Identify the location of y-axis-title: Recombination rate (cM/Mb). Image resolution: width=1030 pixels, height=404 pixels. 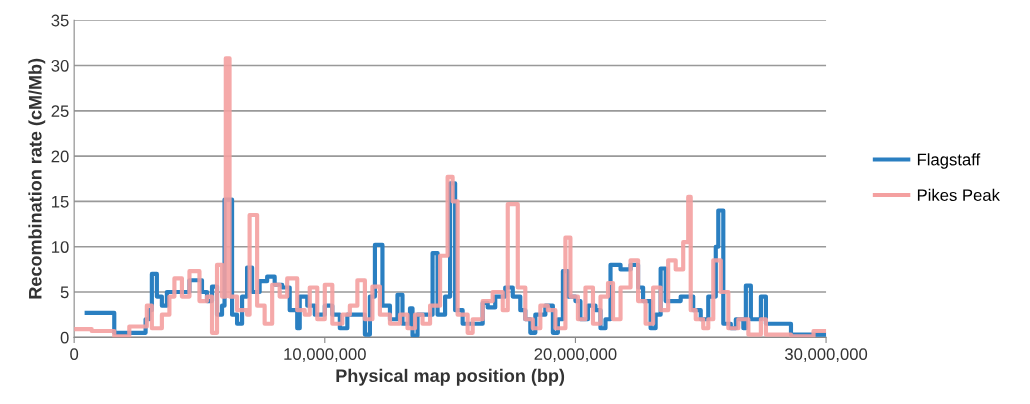
(37, 178).